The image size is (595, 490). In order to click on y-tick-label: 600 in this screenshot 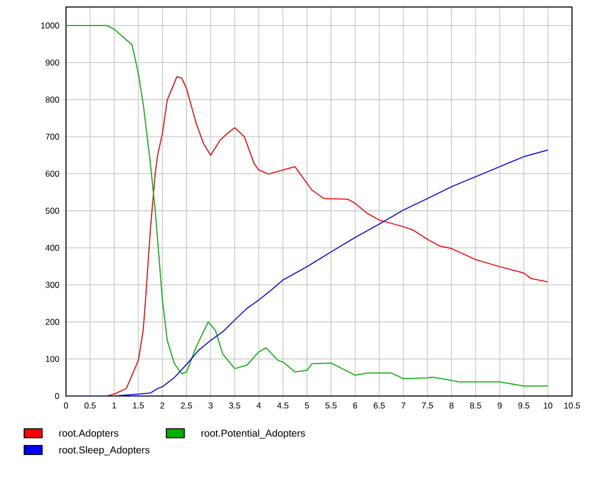, I will do `click(53, 173)`.